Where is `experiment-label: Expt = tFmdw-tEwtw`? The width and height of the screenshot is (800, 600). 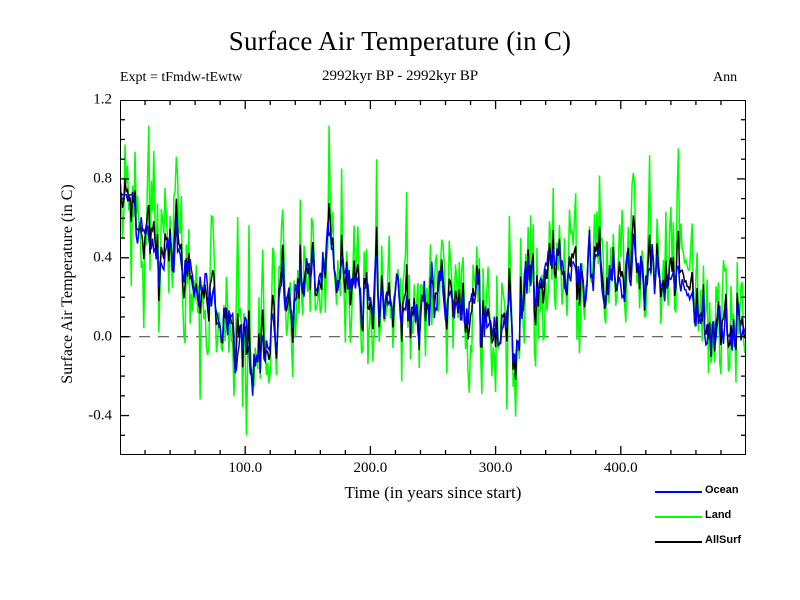
experiment-label: Expt = tFmdw-tEwtw is located at coordinates (181, 77).